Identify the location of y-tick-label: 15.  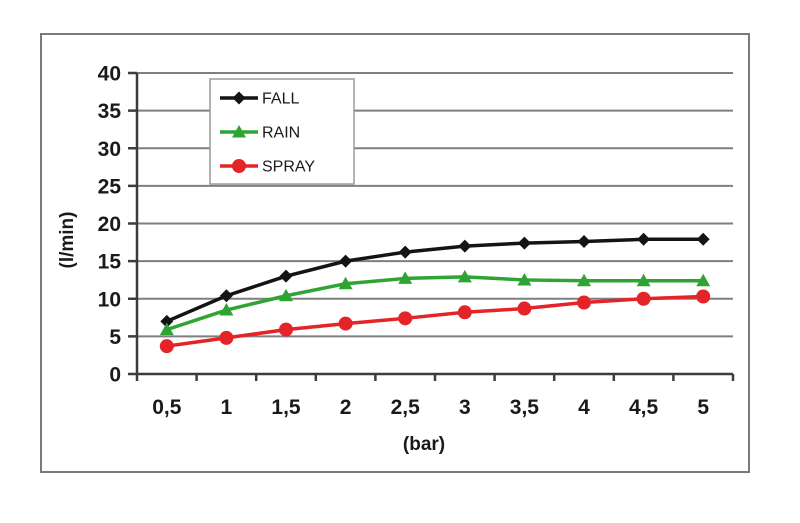
(110, 262).